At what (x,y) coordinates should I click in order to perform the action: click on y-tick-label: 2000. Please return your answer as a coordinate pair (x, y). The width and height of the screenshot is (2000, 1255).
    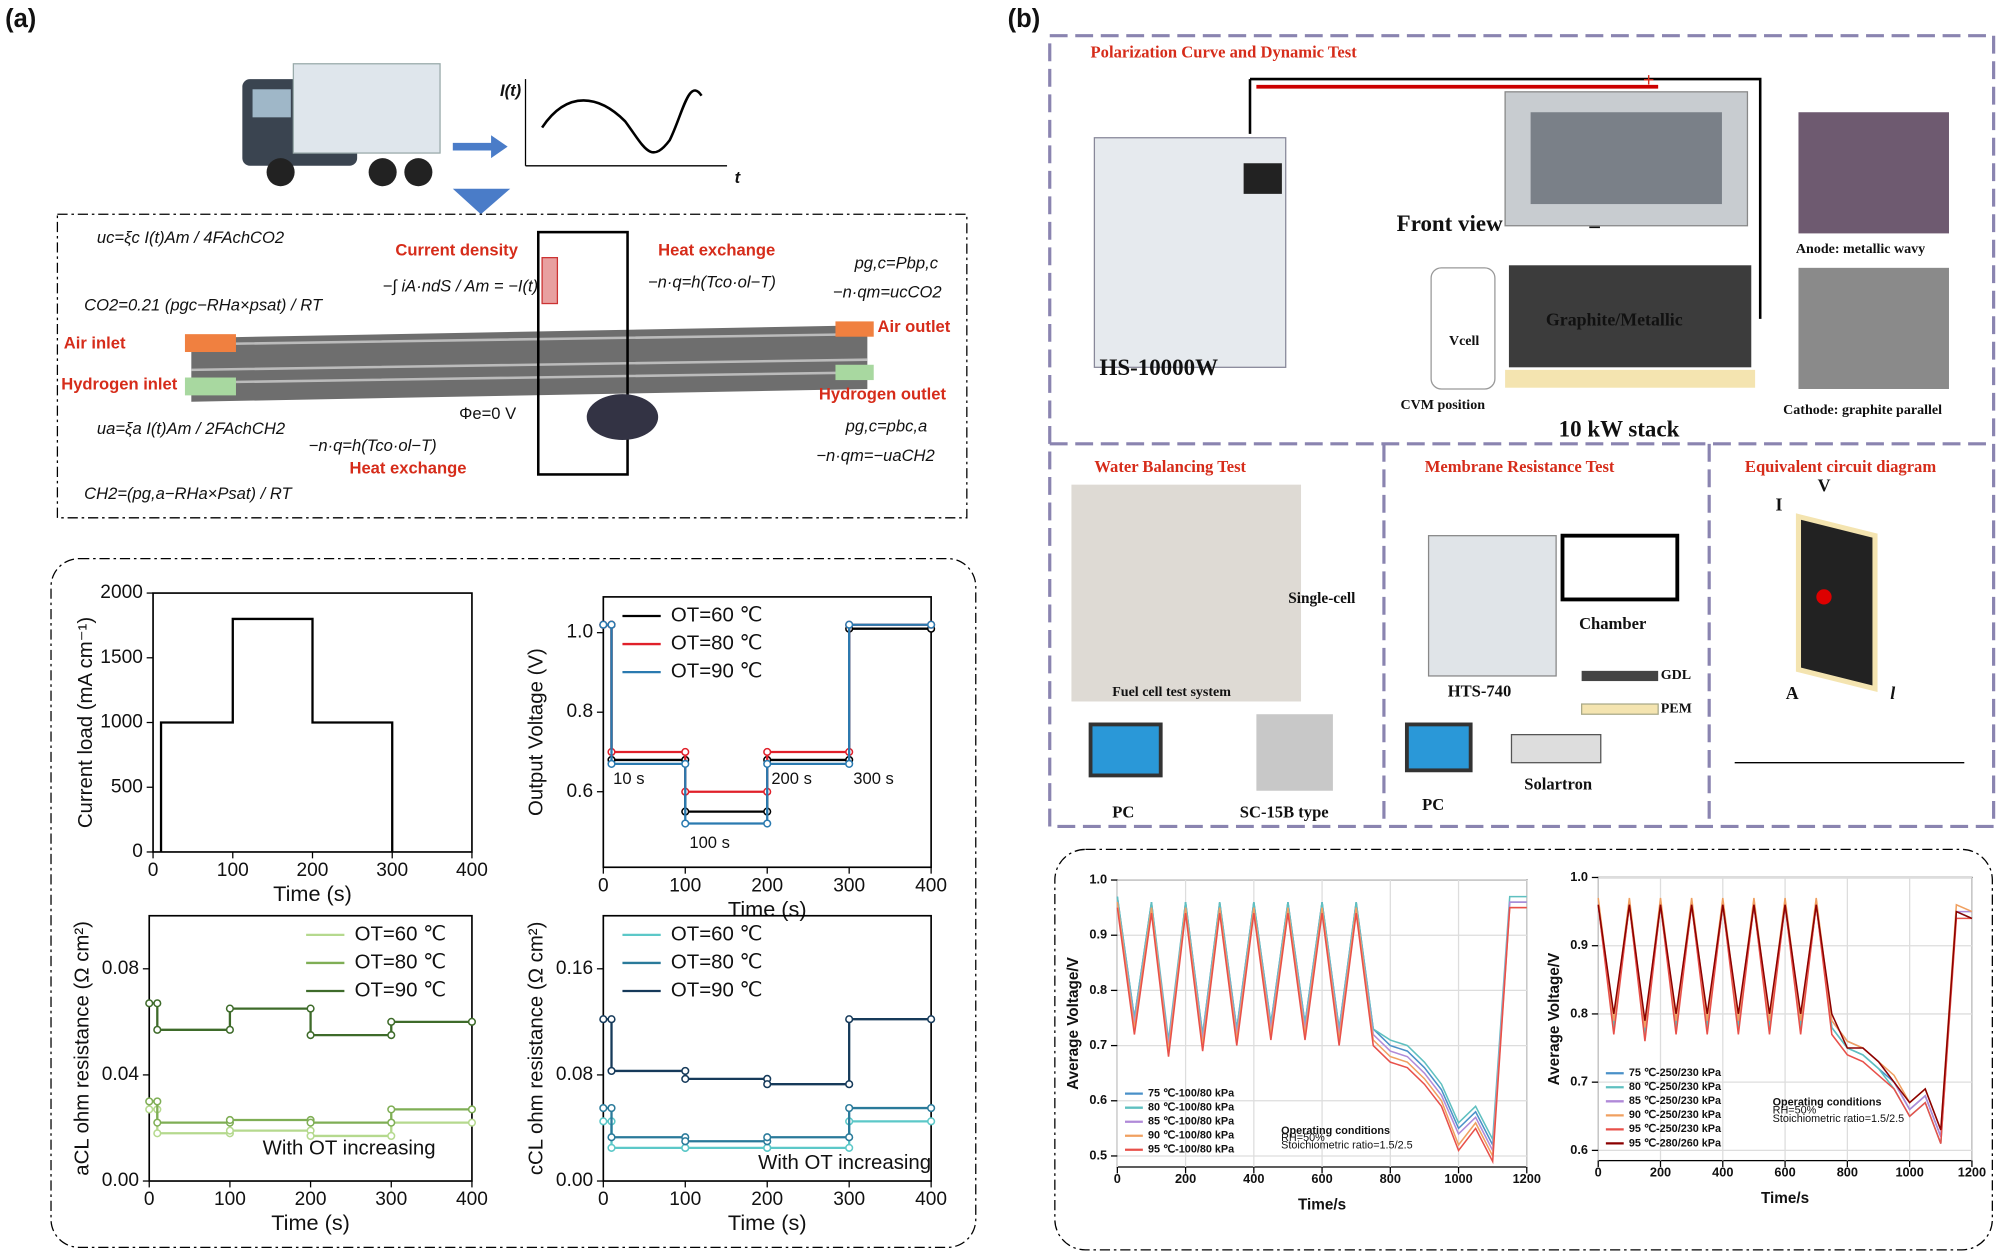
    Looking at the image, I should click on (121, 592).